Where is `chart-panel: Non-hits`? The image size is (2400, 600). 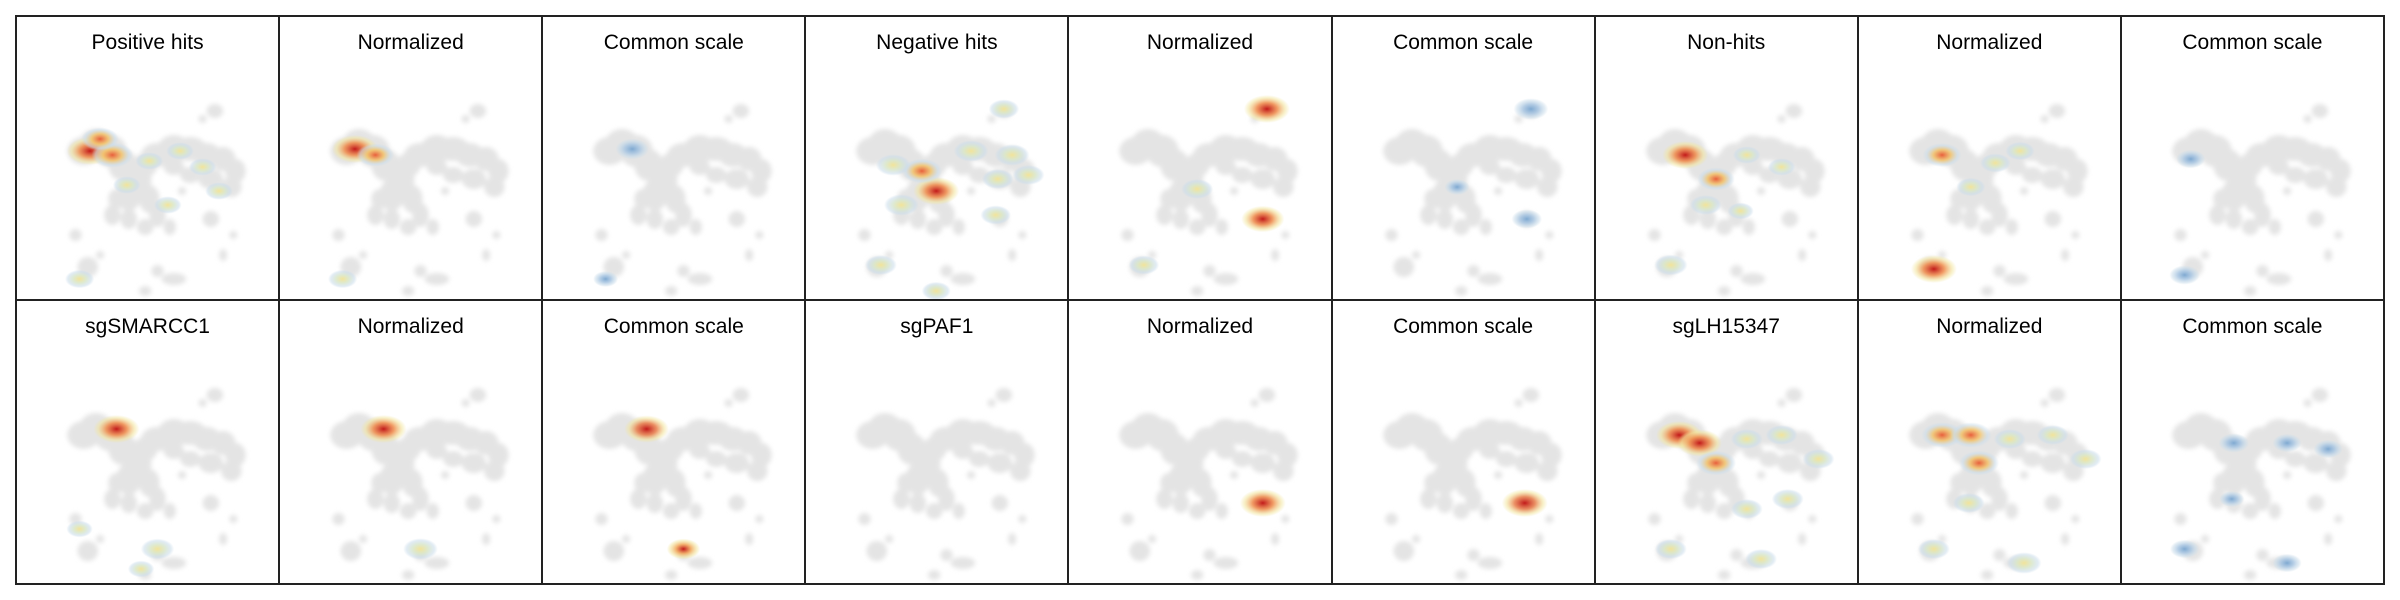 chart-panel: Non-hits is located at coordinates (1726, 158).